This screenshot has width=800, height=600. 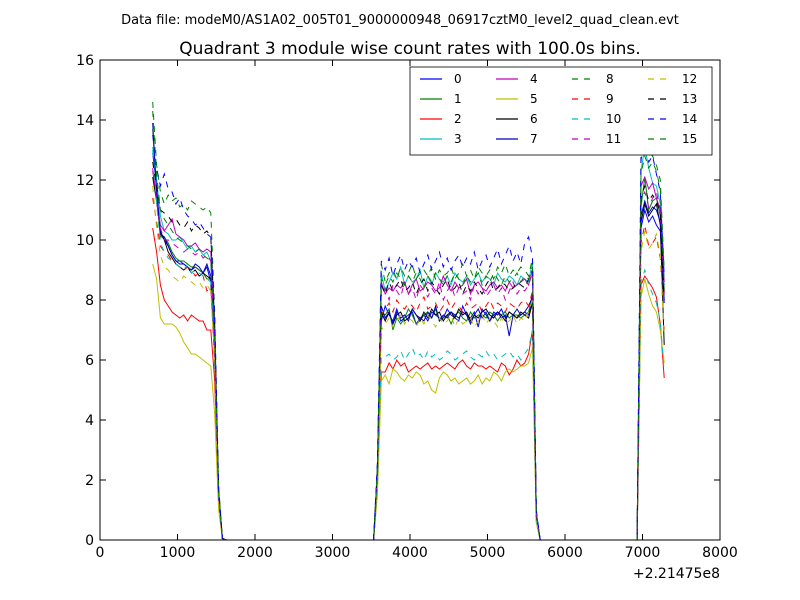 What do you see at coordinates (689, 139) in the screenshot?
I see `legend-label-15: 15` at bounding box center [689, 139].